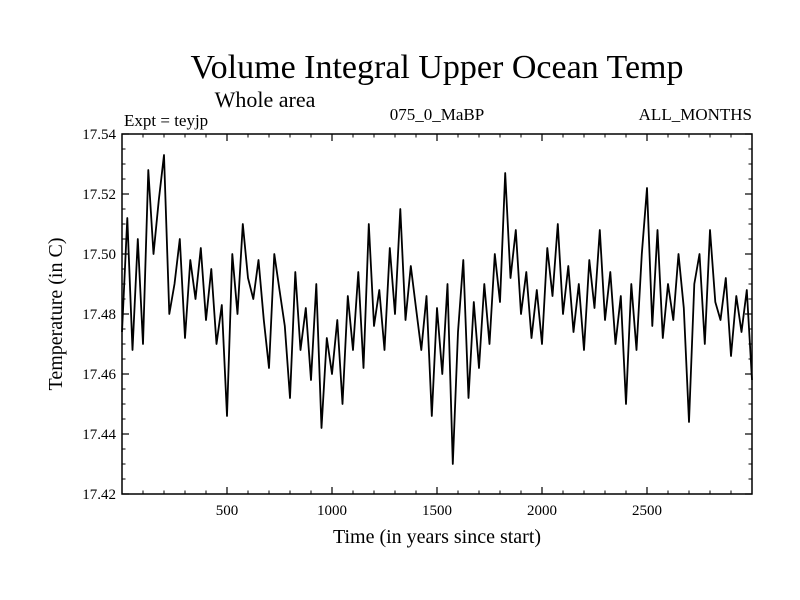  Describe the element at coordinates (227, 511) in the screenshot. I see `x-tick-label: 500` at that location.